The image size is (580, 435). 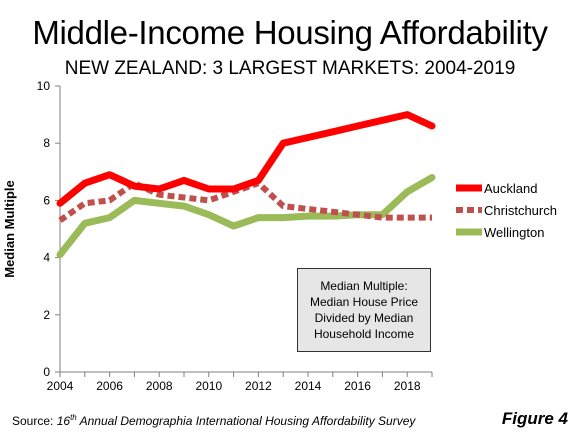 I want to click on annotation-line: Household Income, so click(x=364, y=334).